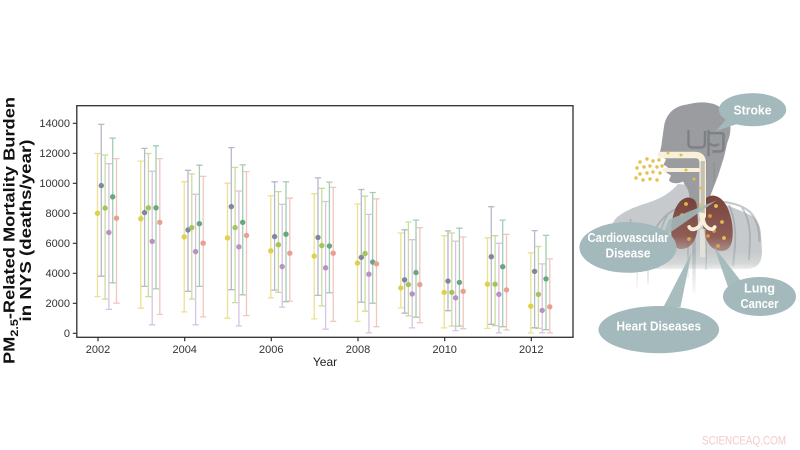 The height and width of the screenshot is (450, 800). I want to click on svg-text: 2006, so click(271, 350).